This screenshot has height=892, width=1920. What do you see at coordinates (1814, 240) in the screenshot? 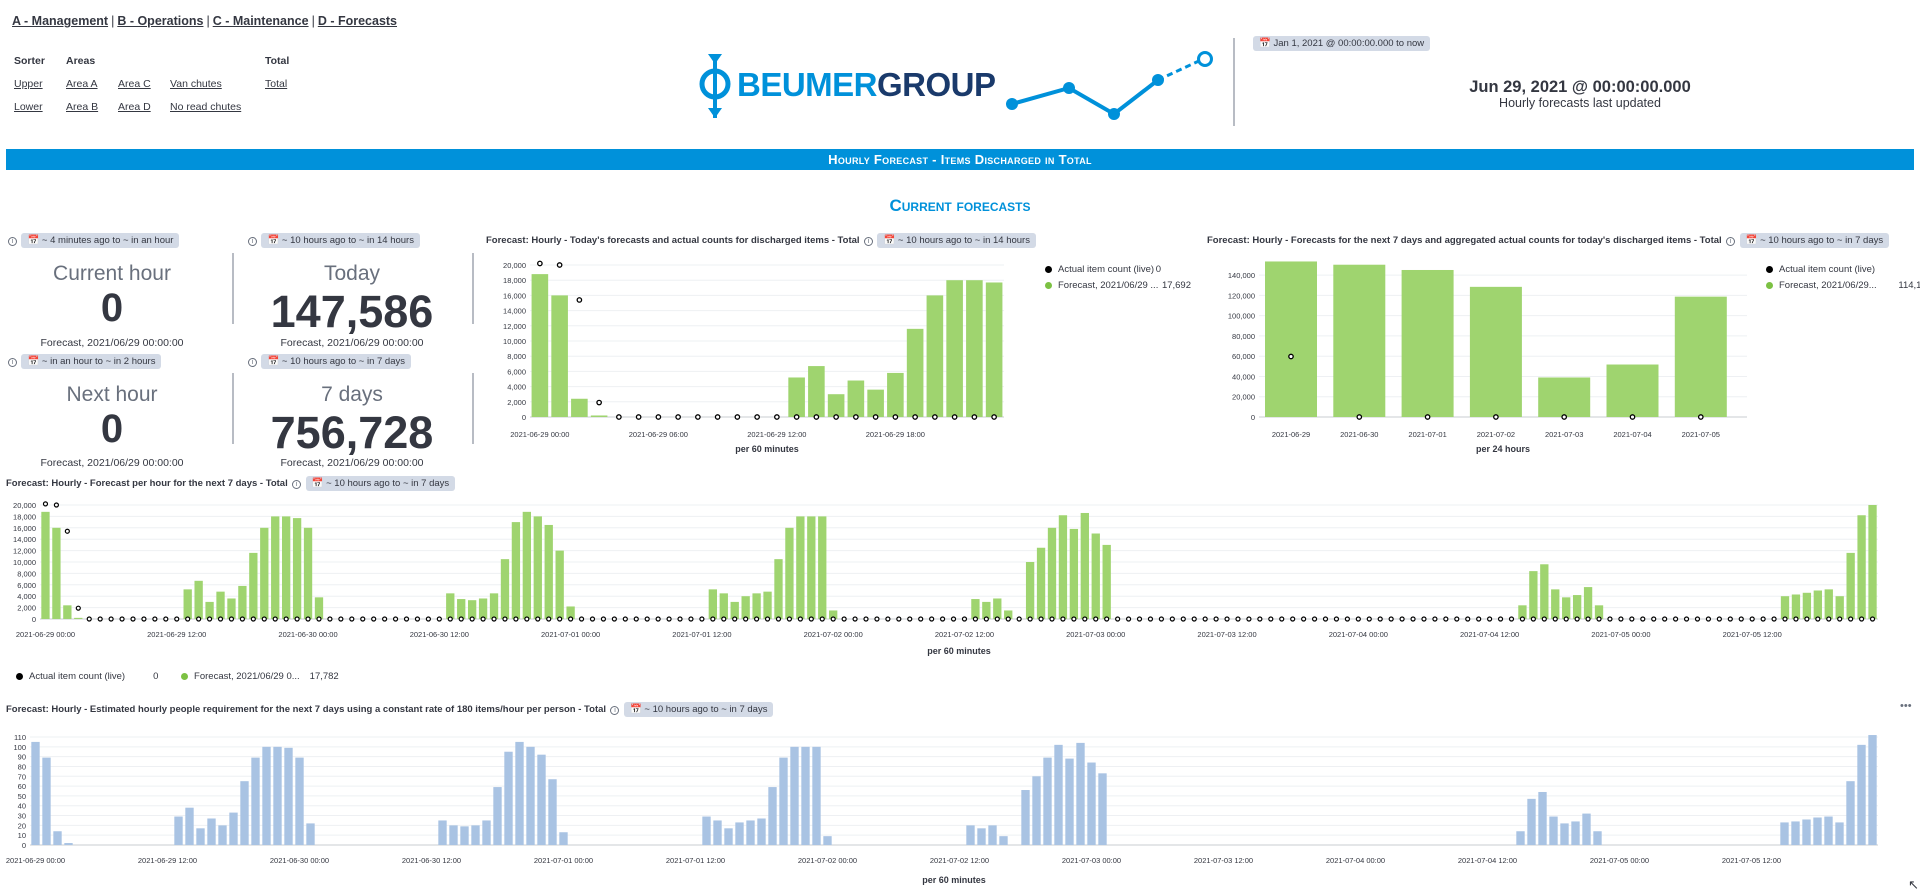
I see `time-pill-next7: 📅 ~ 10 hours ago to ~ in 7 days` at bounding box center [1814, 240].